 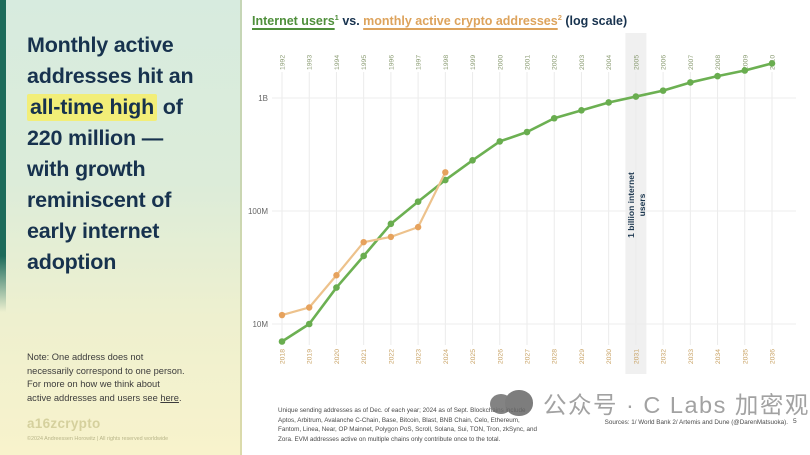 What do you see at coordinates (664, 62) in the screenshot?
I see `top-year-label: 2006` at bounding box center [664, 62].